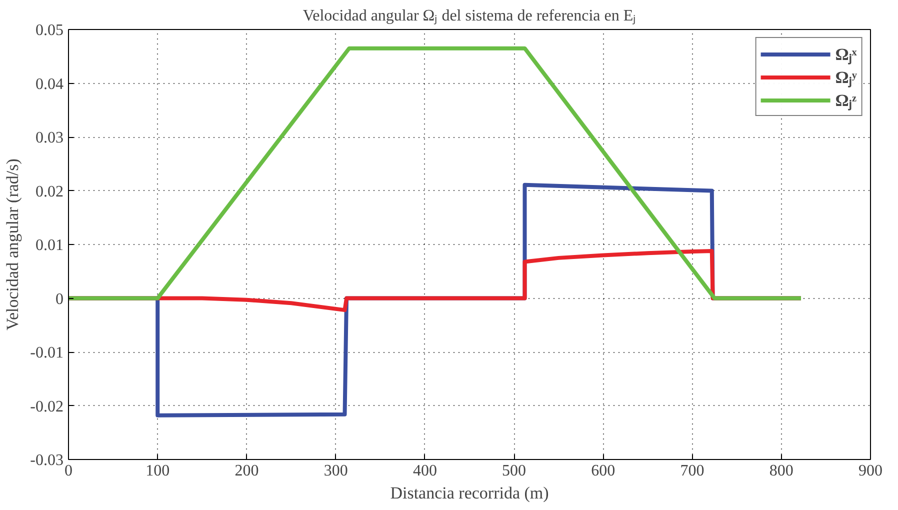  What do you see at coordinates (50, 138) in the screenshot?
I see `y-tick-label: 0.03` at bounding box center [50, 138].